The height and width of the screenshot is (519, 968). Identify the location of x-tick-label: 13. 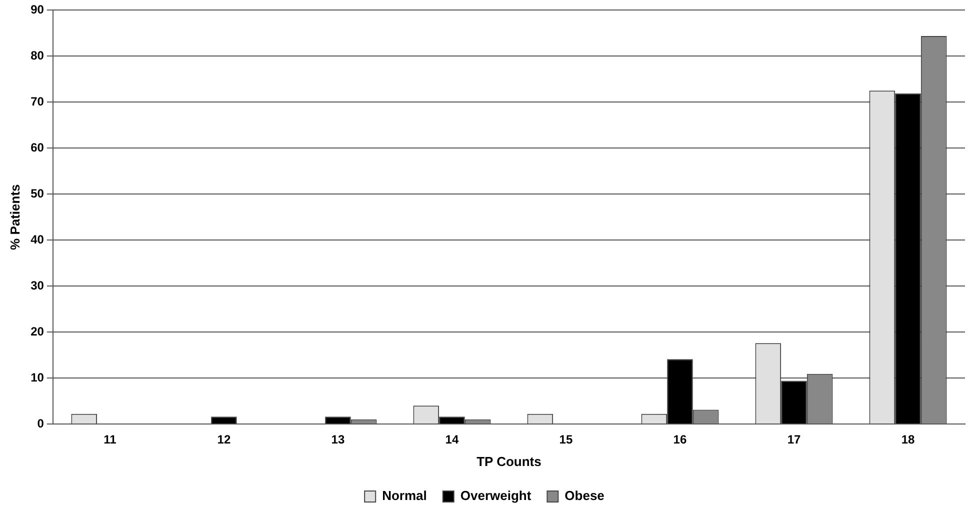
(338, 439).